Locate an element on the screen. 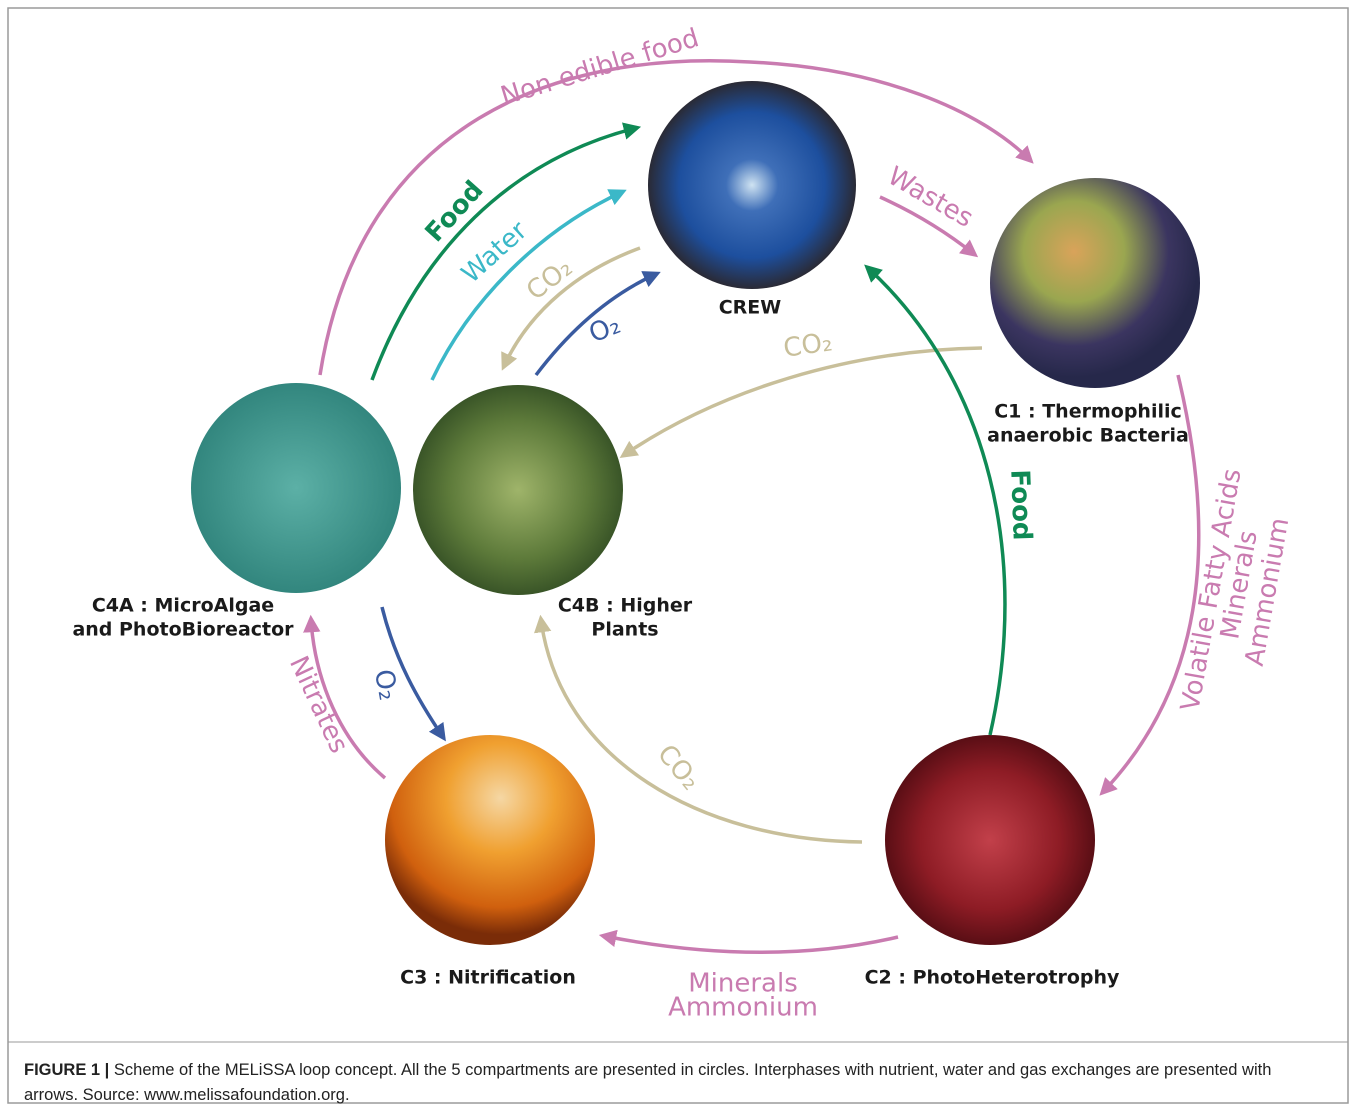  node-label: C4A : MicroAlgae is located at coordinates (183, 606).